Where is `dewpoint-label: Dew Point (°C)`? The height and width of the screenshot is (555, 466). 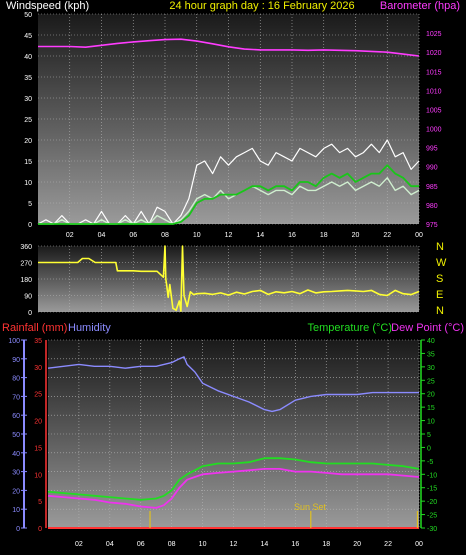
dewpoint-label: Dew Point (°C) is located at coordinates (427, 328).